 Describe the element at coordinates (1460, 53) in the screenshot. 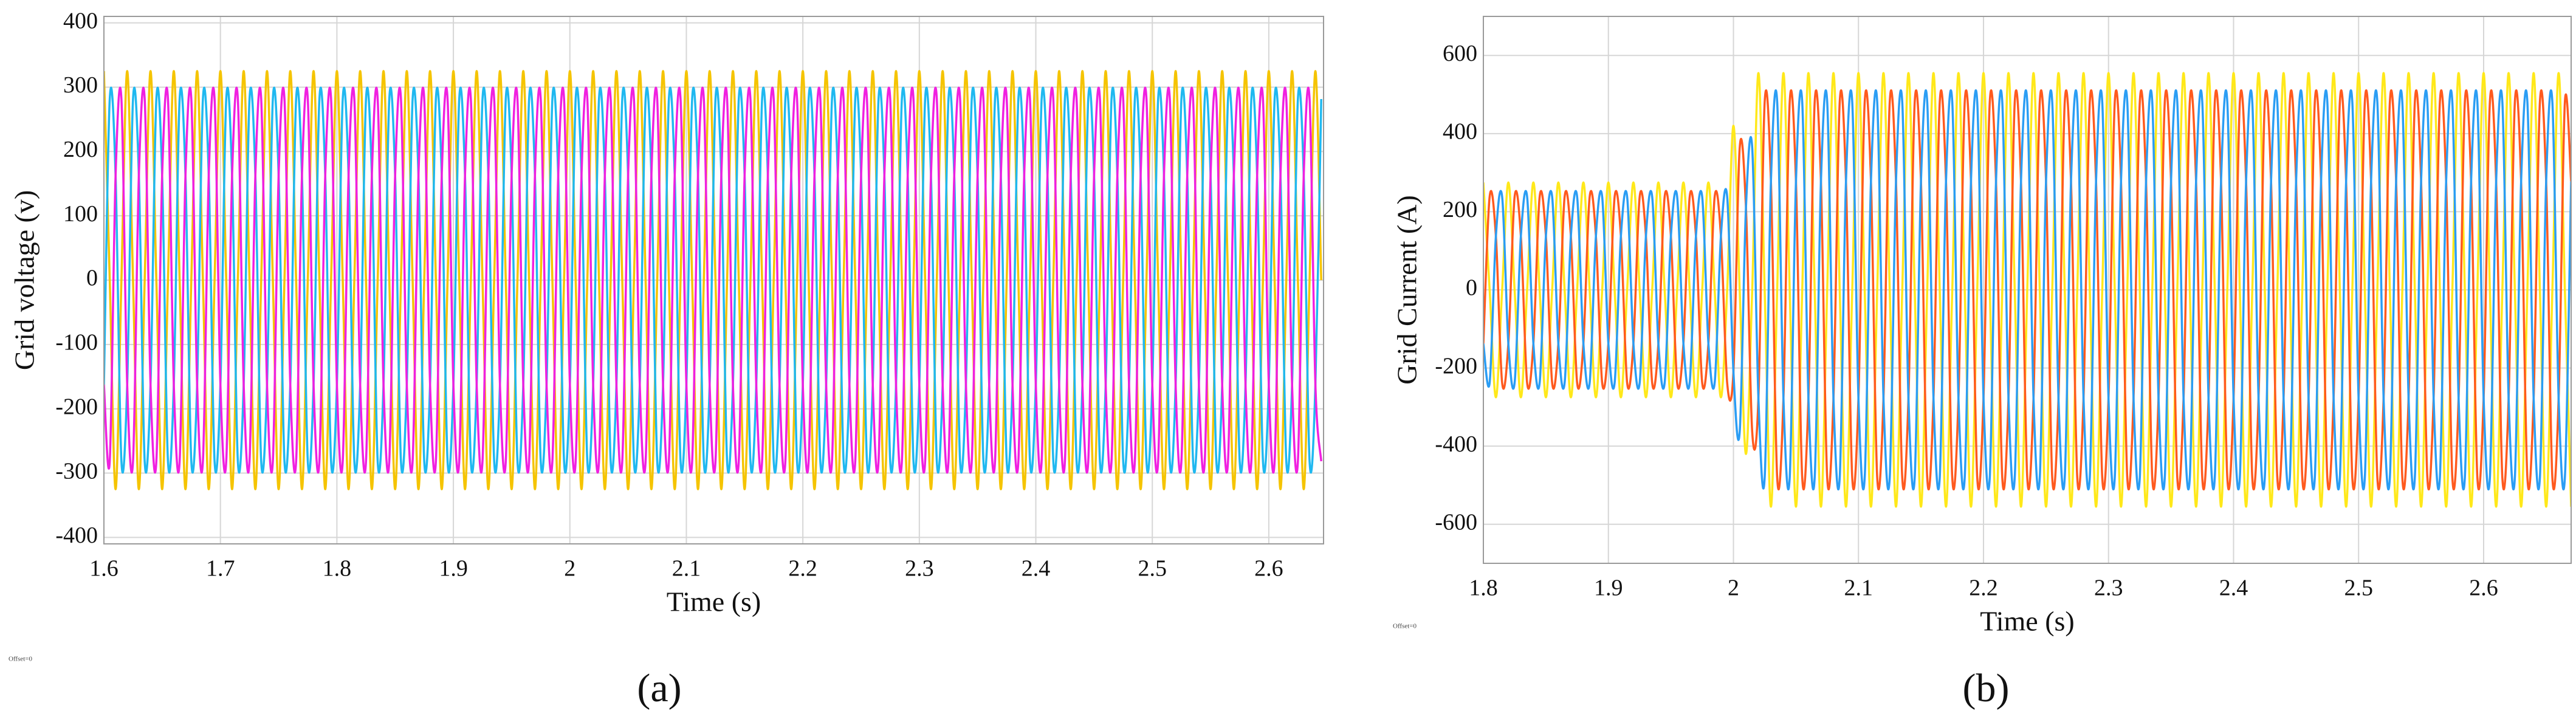

I see `y-tick-label: 600` at that location.